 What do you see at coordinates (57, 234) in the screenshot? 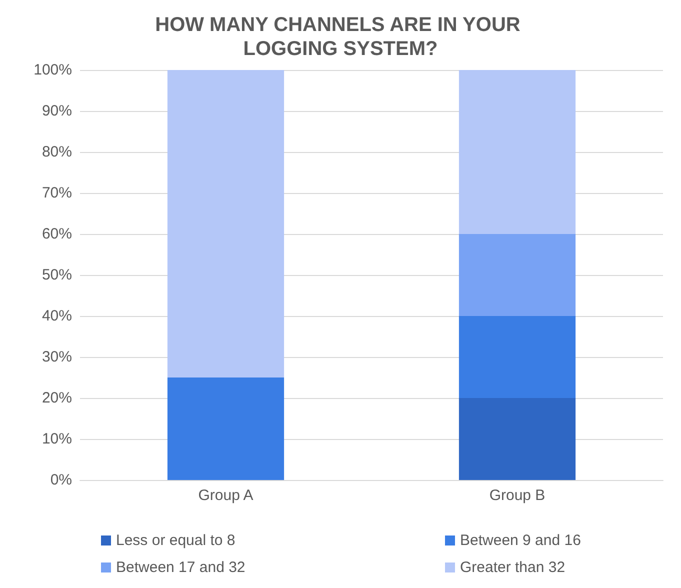
I see `y-tick-label: 60%` at bounding box center [57, 234].